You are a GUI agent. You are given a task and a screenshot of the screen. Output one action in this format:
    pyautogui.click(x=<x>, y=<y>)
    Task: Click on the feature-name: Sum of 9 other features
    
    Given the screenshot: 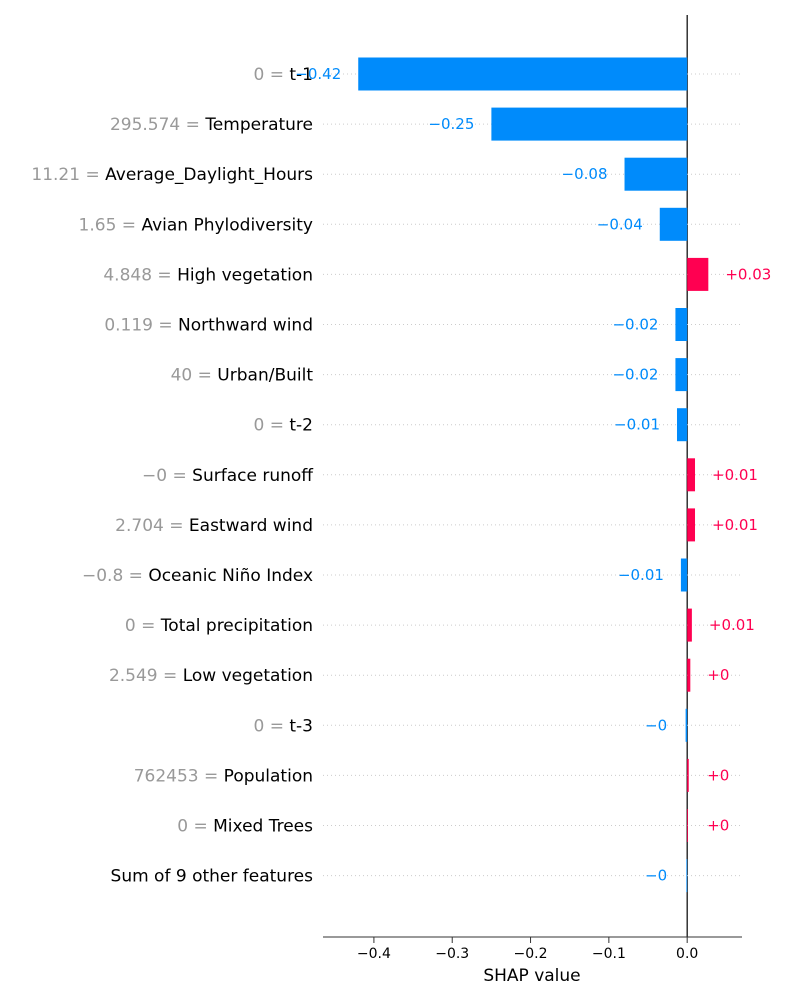 What is the action you would take?
    pyautogui.click(x=212, y=877)
    